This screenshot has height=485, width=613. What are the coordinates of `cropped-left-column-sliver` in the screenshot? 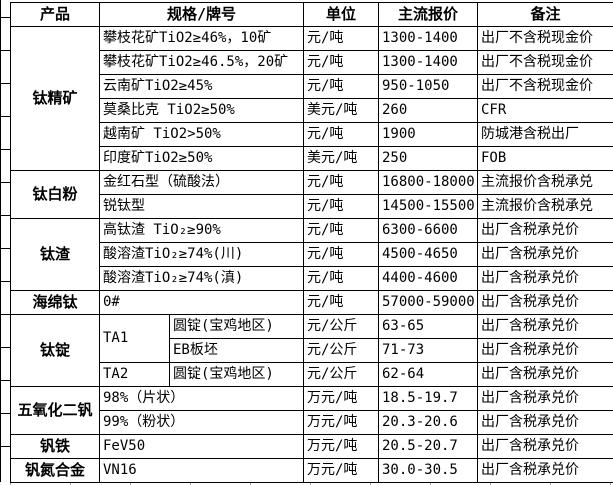 It's located at (5, 241).